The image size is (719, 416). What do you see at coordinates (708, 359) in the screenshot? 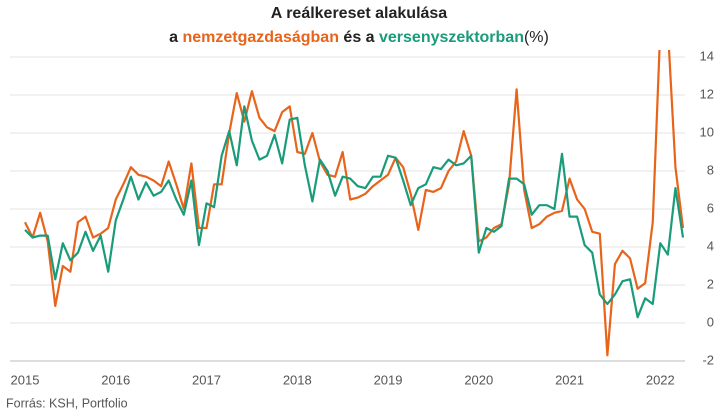
I see `y-tick-label: -2` at bounding box center [708, 359].